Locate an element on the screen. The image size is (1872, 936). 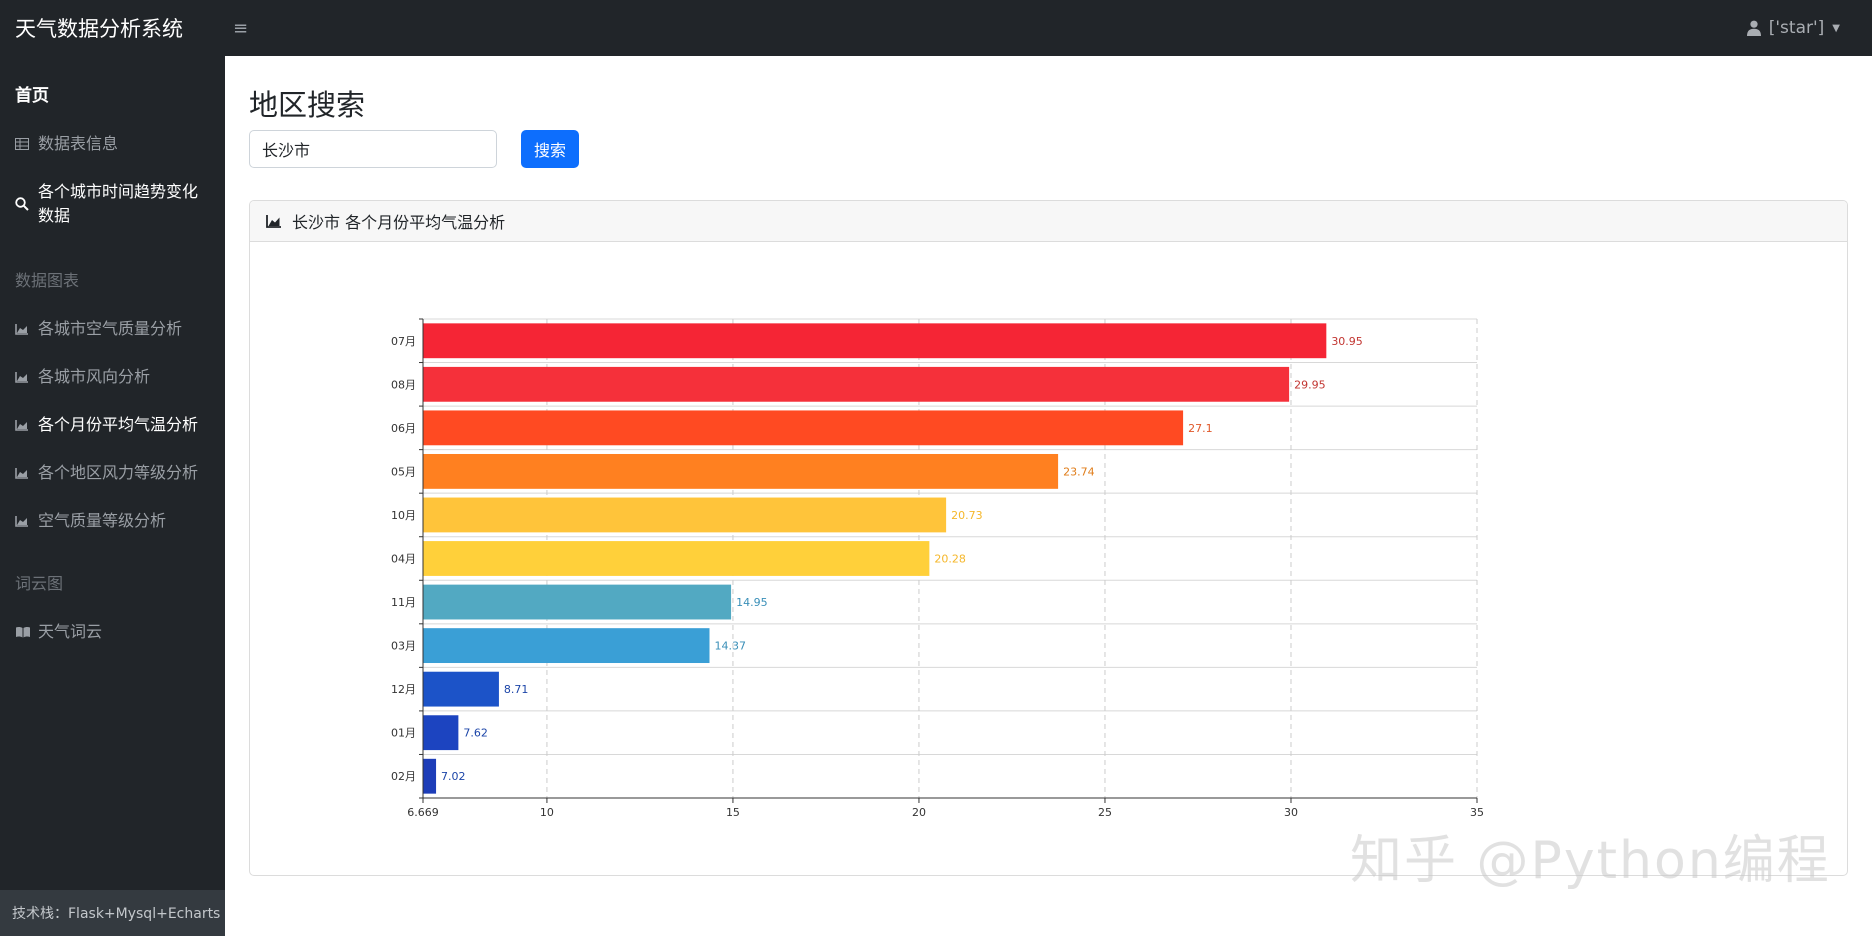
sidebar-item-label: 天气词云 is located at coordinates (70, 631).